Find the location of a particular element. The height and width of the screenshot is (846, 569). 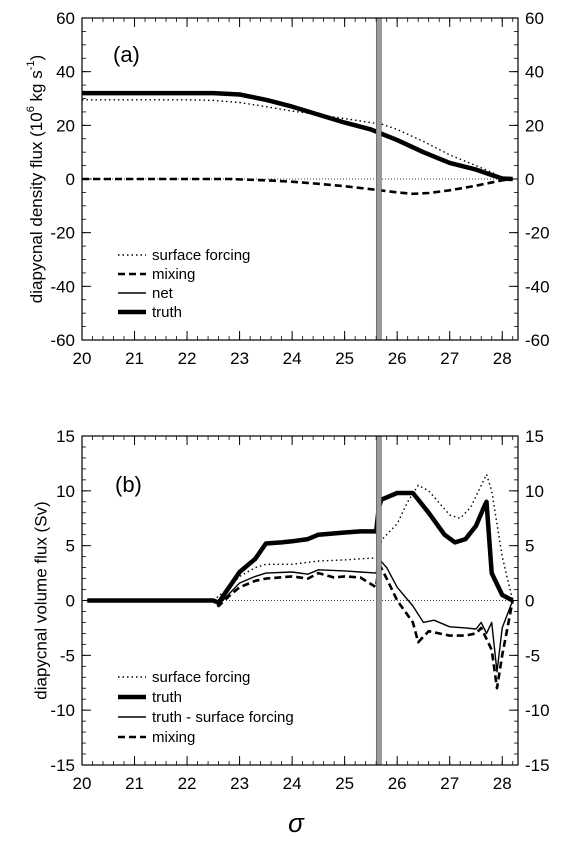

y-tick-label-right: 5 is located at coordinates (529, 546).